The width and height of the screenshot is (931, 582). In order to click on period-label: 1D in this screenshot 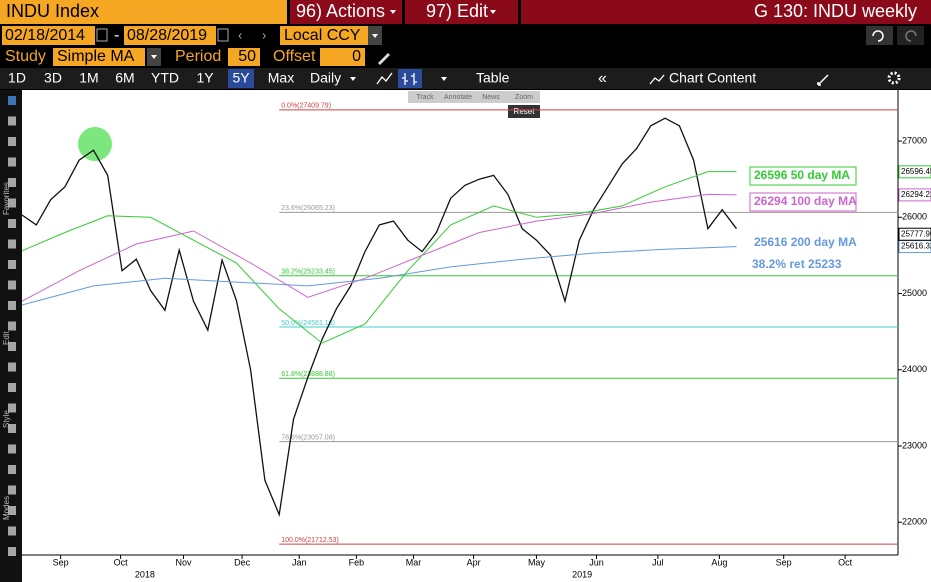, I will do `click(17, 78)`.